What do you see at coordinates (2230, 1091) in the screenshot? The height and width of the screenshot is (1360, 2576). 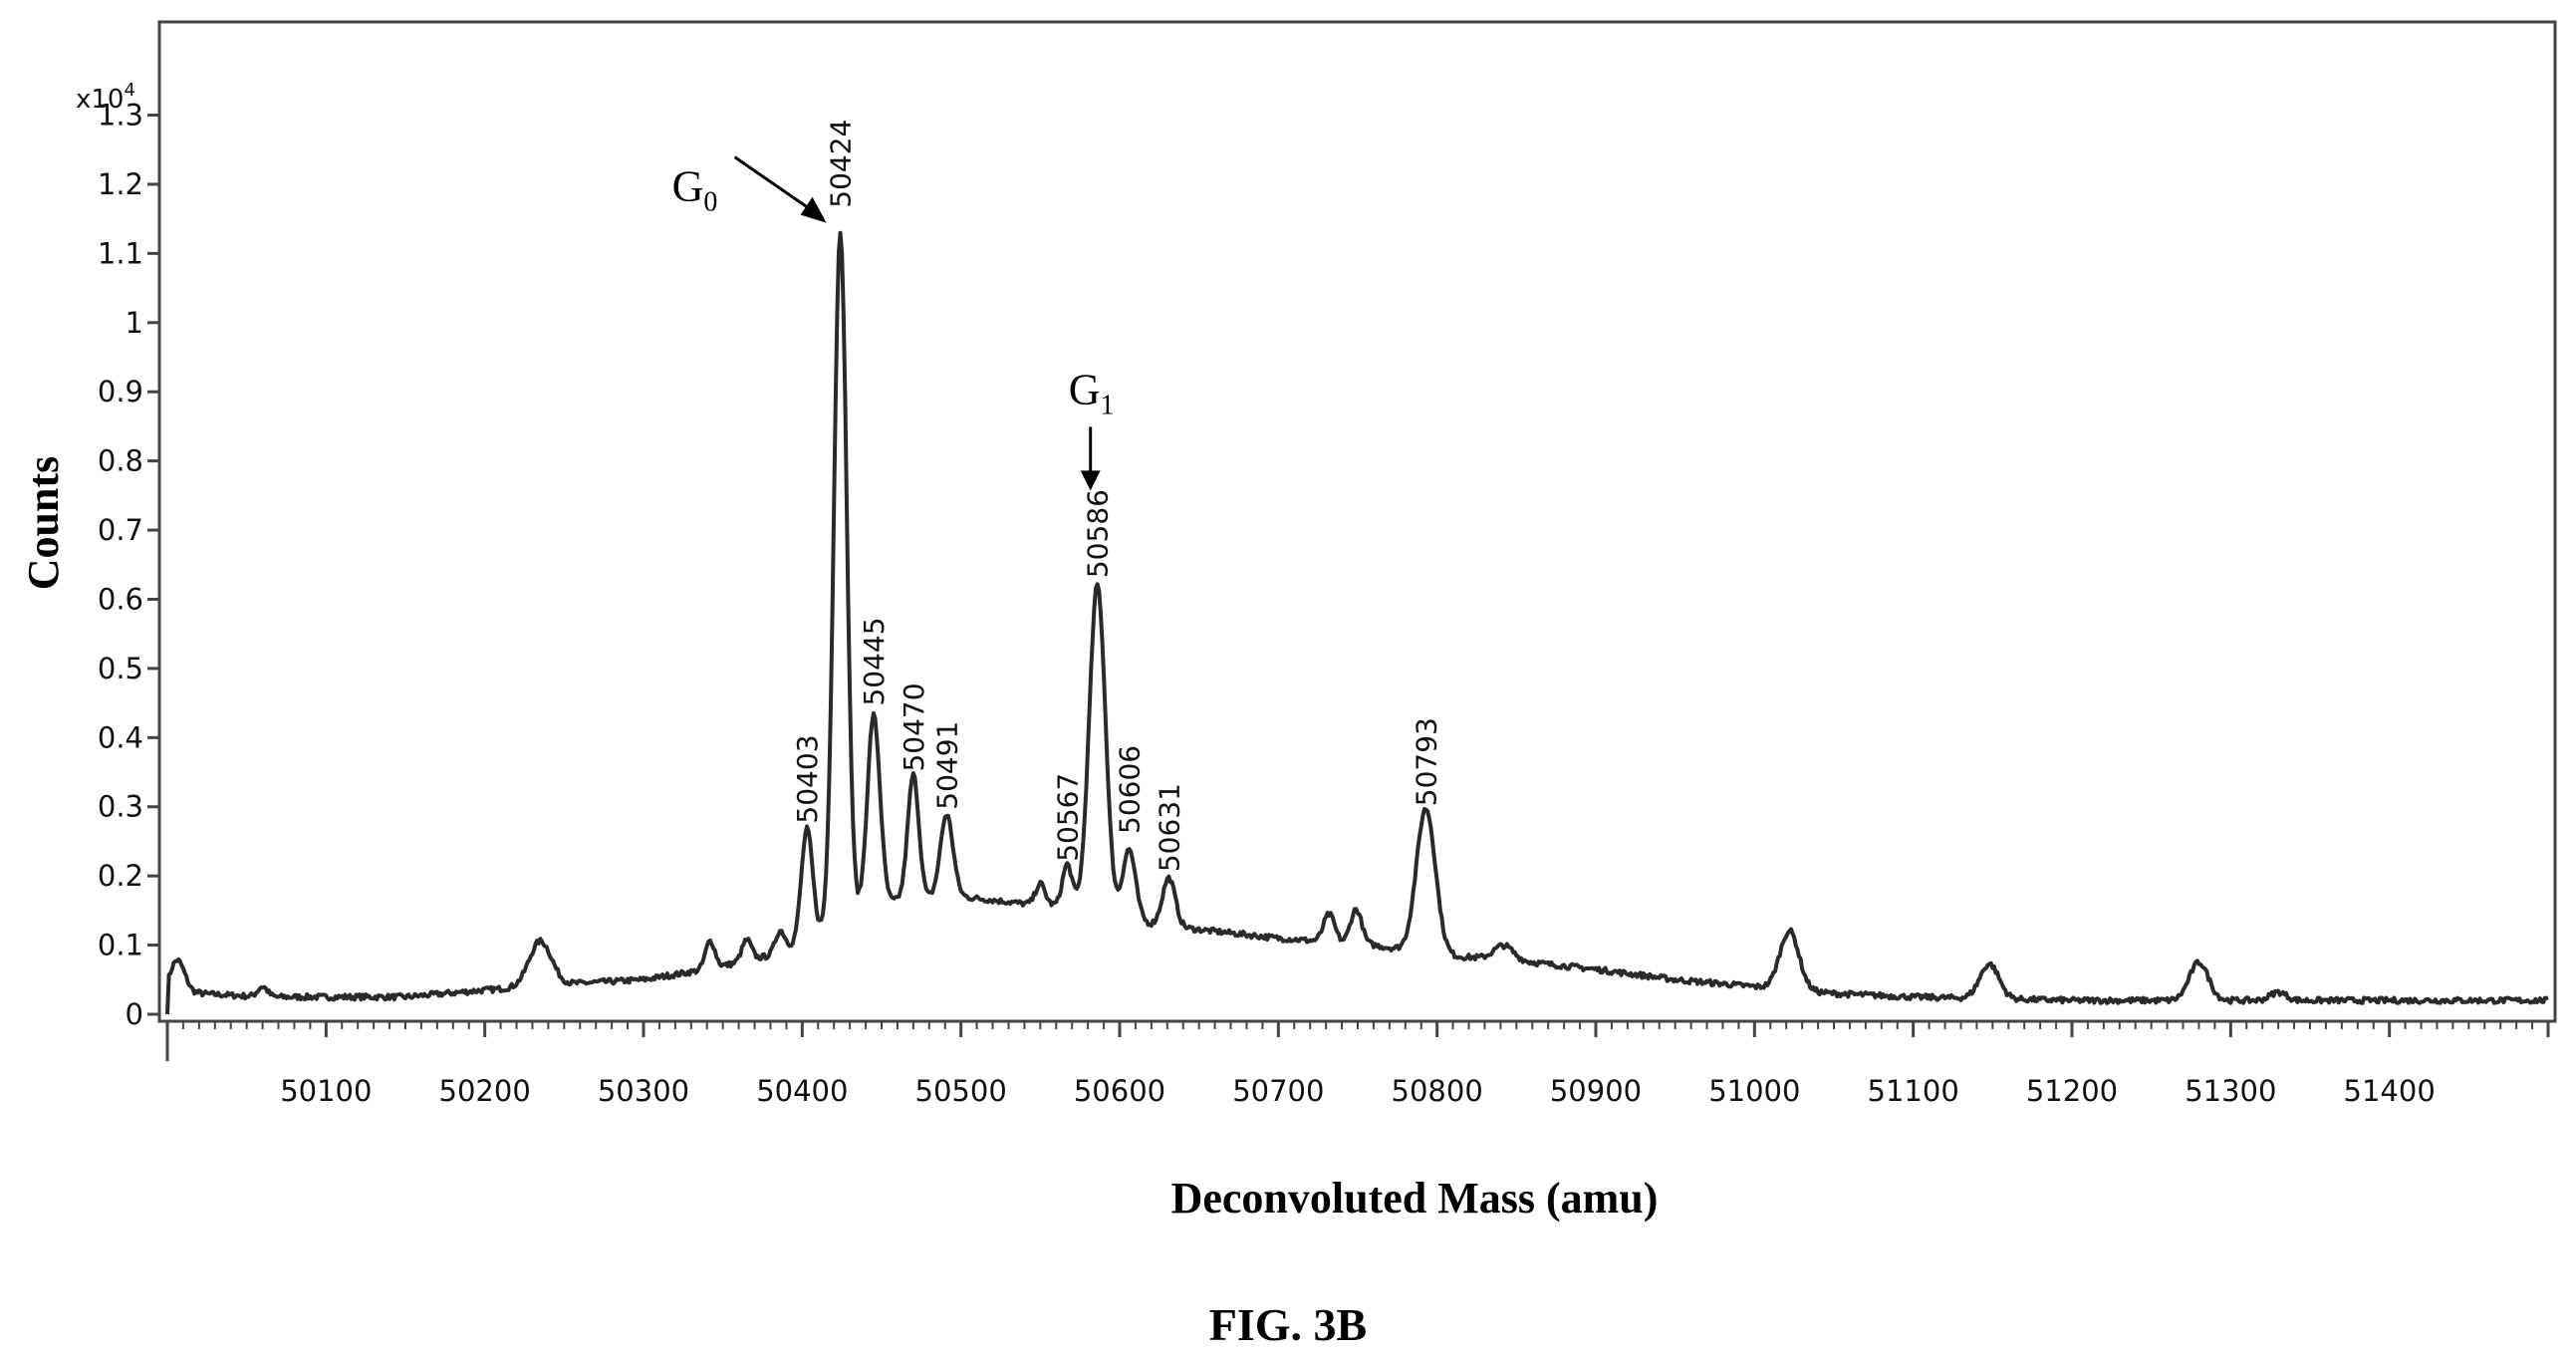 I see `x-tick-label: 51300` at bounding box center [2230, 1091].